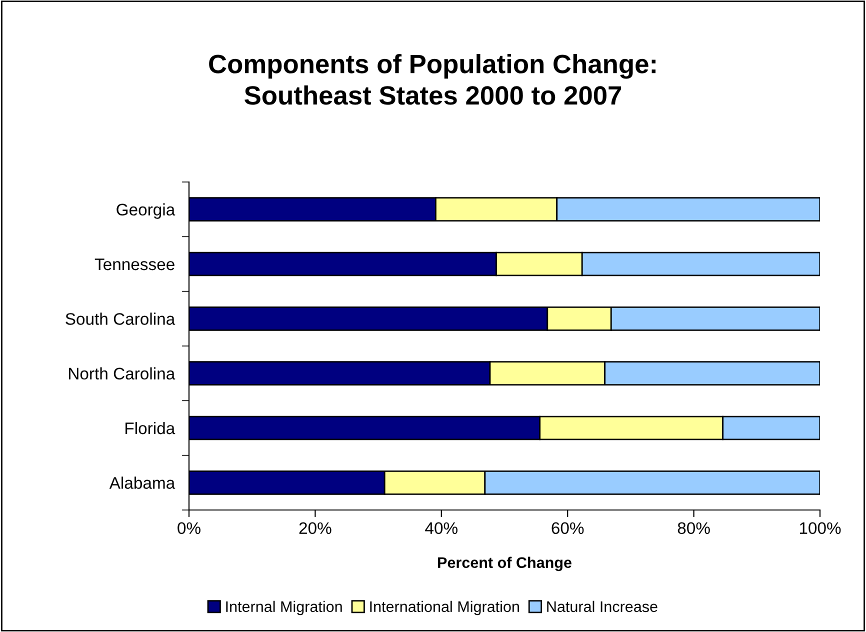  I want to click on legend-label: International Migration, so click(444, 608).